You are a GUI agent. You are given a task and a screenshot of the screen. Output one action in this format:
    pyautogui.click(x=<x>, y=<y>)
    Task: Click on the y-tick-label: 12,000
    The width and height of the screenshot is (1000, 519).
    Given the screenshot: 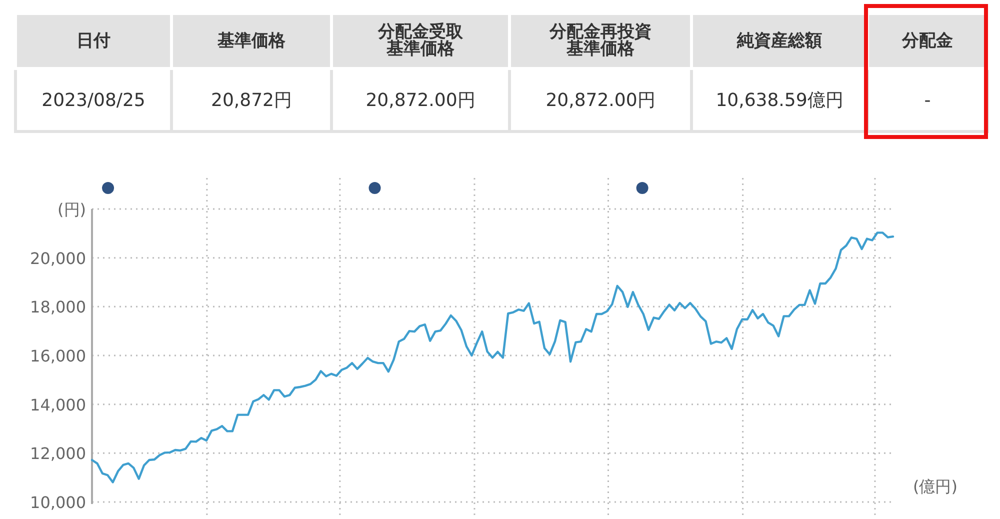 What is the action you would take?
    pyautogui.click(x=58, y=454)
    